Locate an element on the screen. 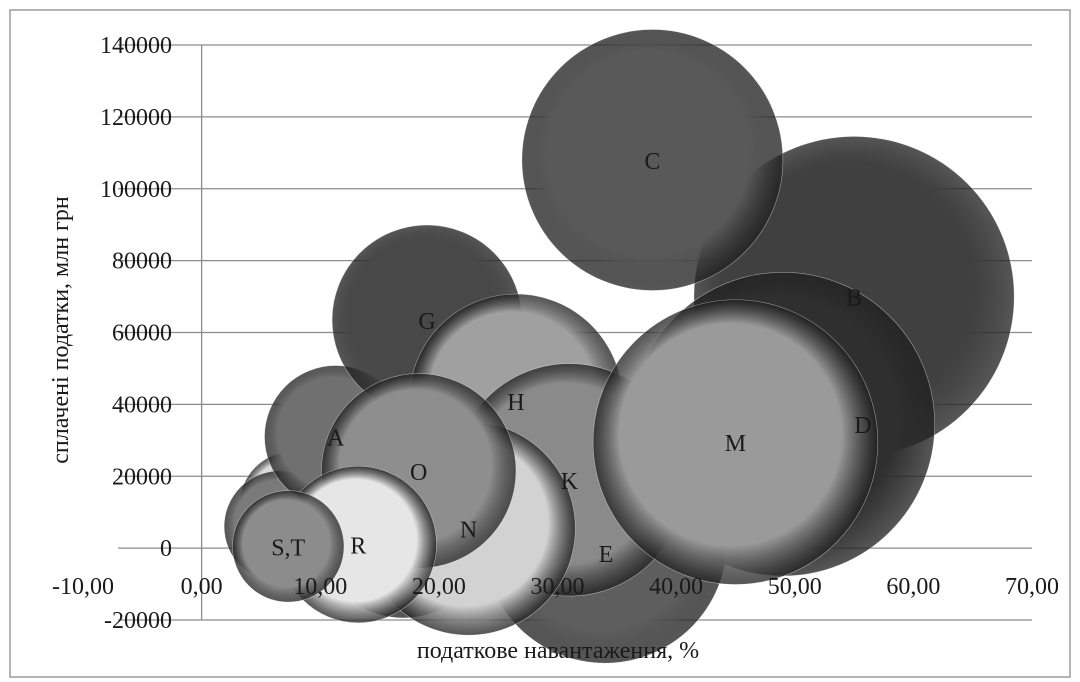 This screenshot has width=1080, height=682. y-tick-label: 60000 is located at coordinates (142, 334).